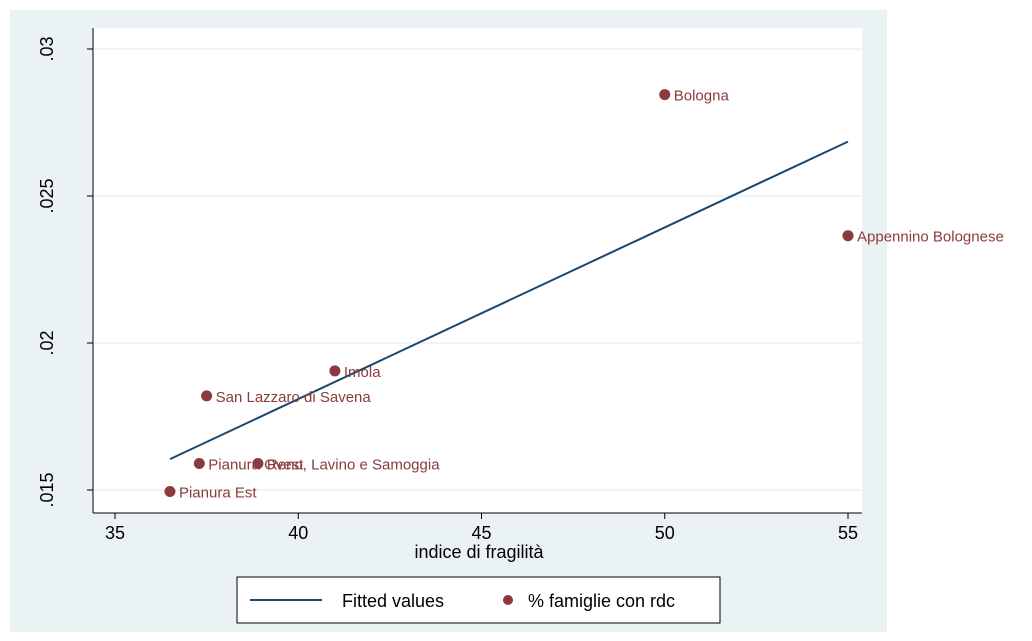 This screenshot has height=641, width=1032. Describe the element at coordinates (848, 533) in the screenshot. I see `x-tick-label: 55` at that location.